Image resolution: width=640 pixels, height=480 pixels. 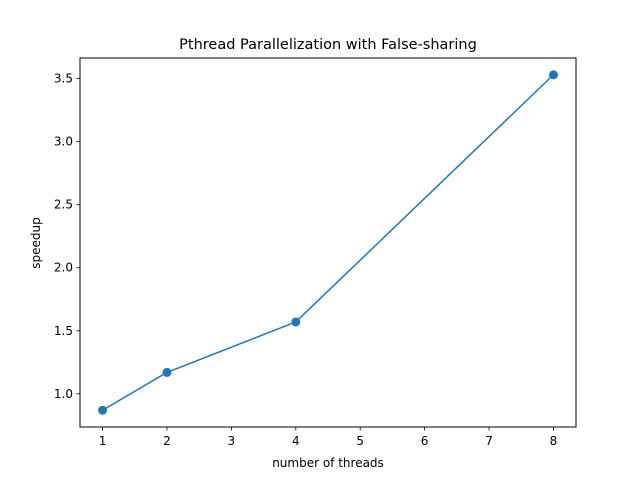 What do you see at coordinates (63, 331) in the screenshot?
I see `y-tick-label: 1.5` at bounding box center [63, 331].